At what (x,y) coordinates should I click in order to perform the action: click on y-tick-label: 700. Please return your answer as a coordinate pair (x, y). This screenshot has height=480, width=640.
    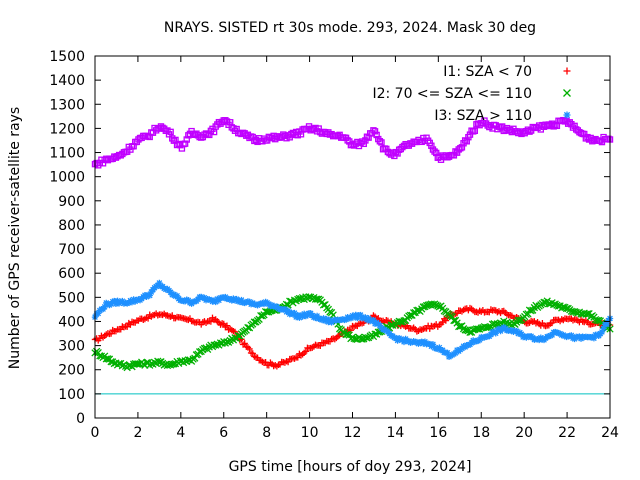
    Looking at the image, I should click on (71, 250).